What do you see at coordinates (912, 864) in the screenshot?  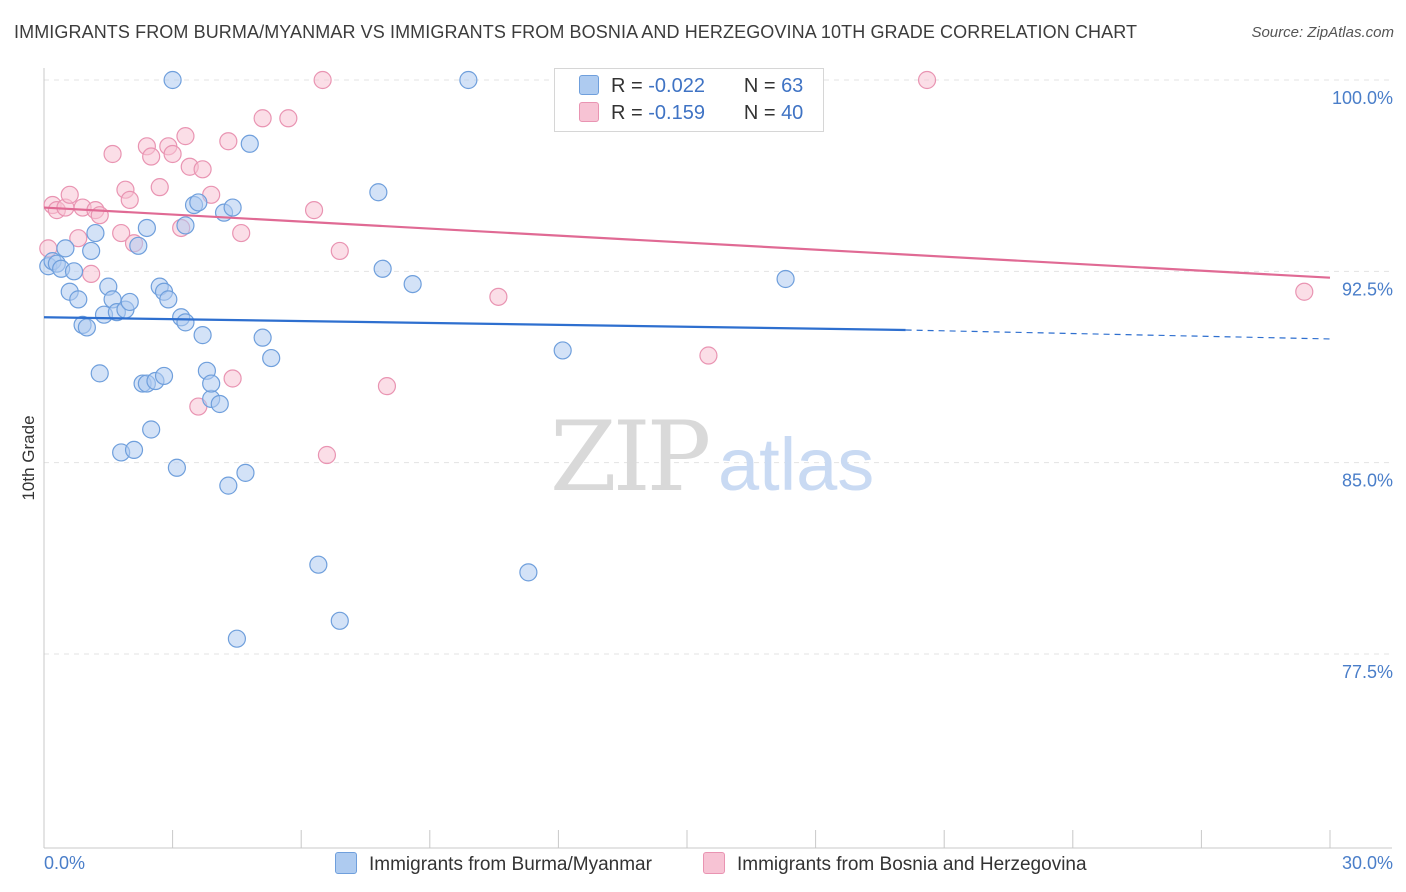 I see `bottom-legend-label: Immigrants from Bosnia and Herzegovina` at bounding box center [912, 864].